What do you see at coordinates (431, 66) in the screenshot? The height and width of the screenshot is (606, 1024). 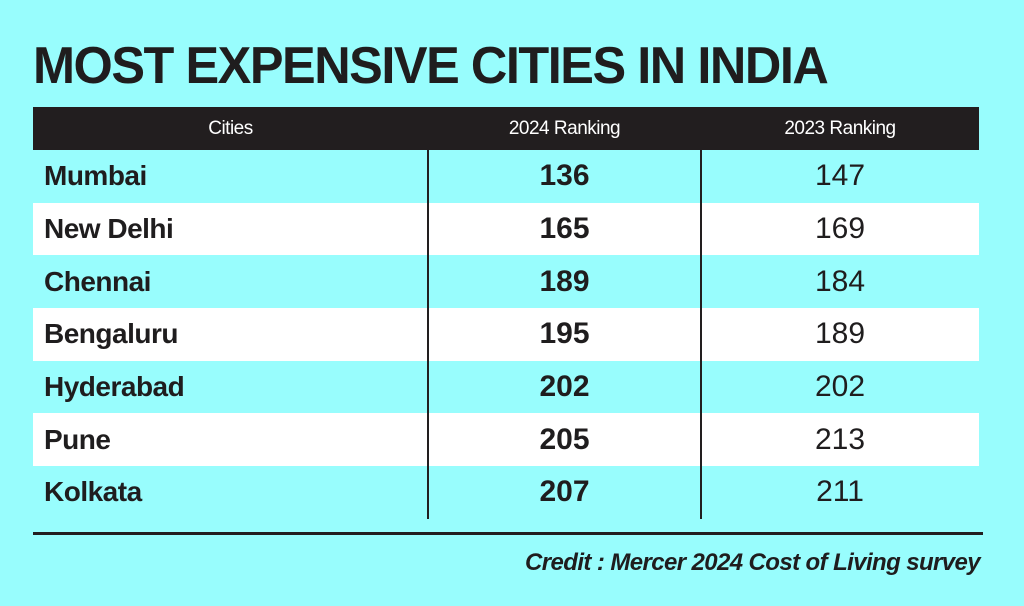 I see `page-title: MOST EXPENSIVE CITIES IN INDIA` at bounding box center [431, 66].